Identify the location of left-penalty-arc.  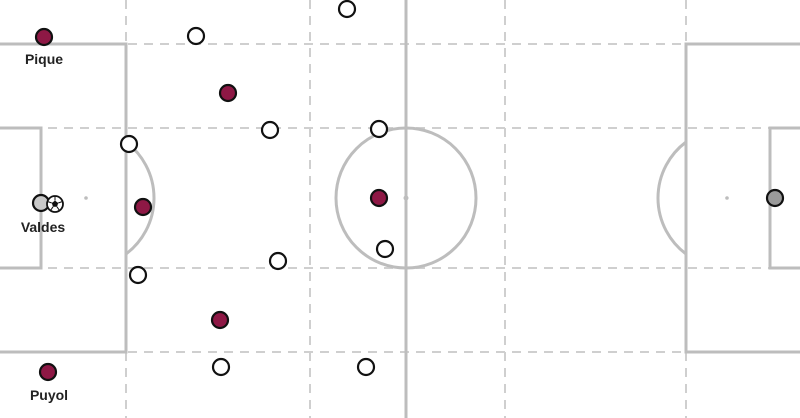
(140, 198).